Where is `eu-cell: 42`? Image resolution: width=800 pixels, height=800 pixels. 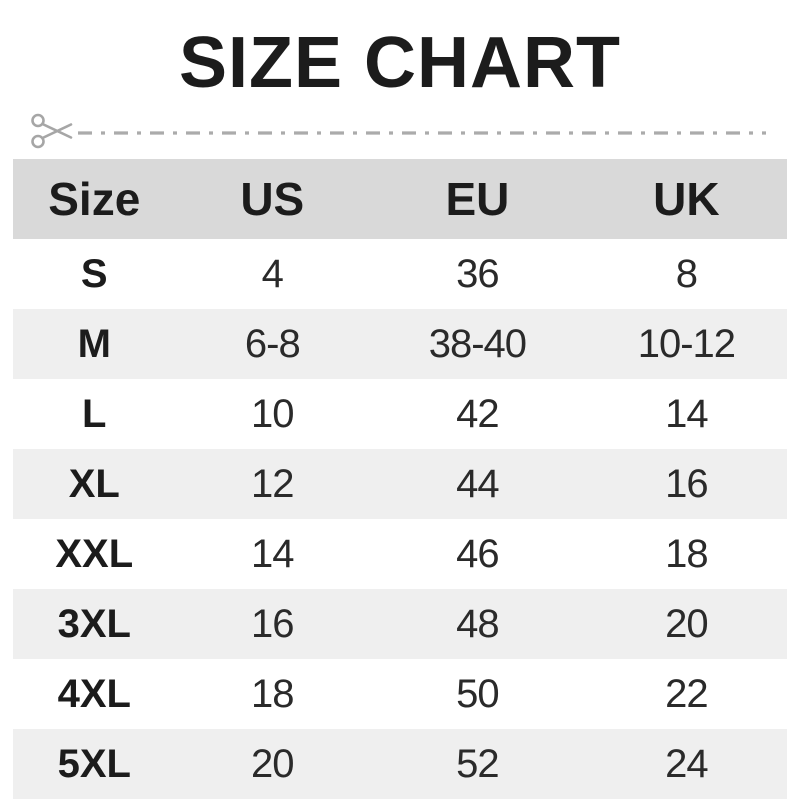 eu-cell: 42 is located at coordinates (477, 414).